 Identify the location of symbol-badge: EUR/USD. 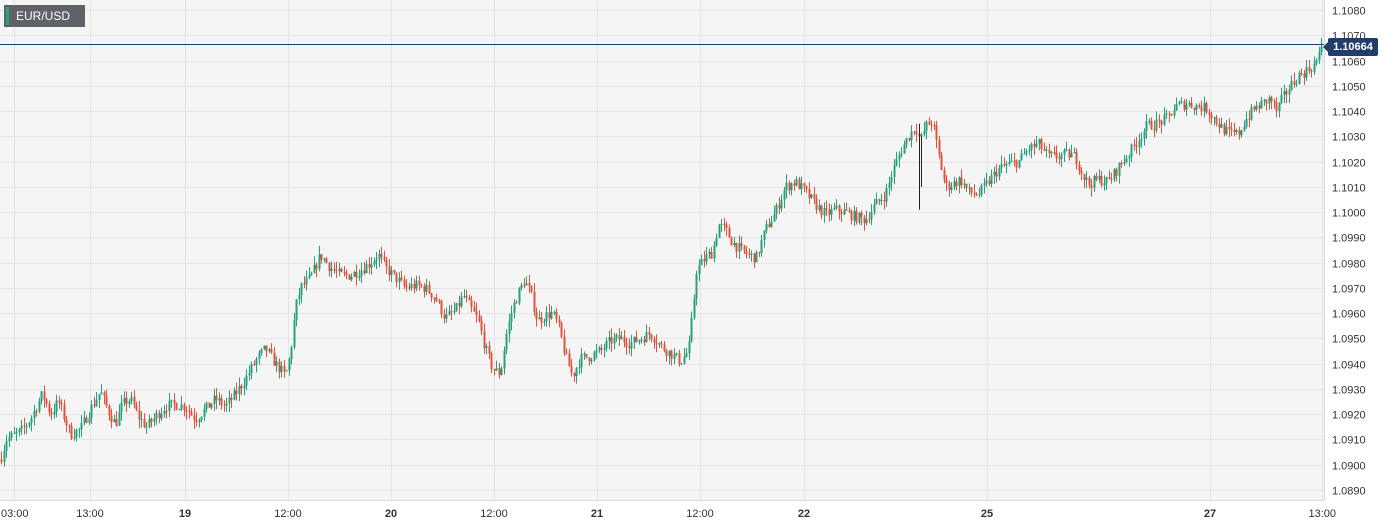
(44, 16).